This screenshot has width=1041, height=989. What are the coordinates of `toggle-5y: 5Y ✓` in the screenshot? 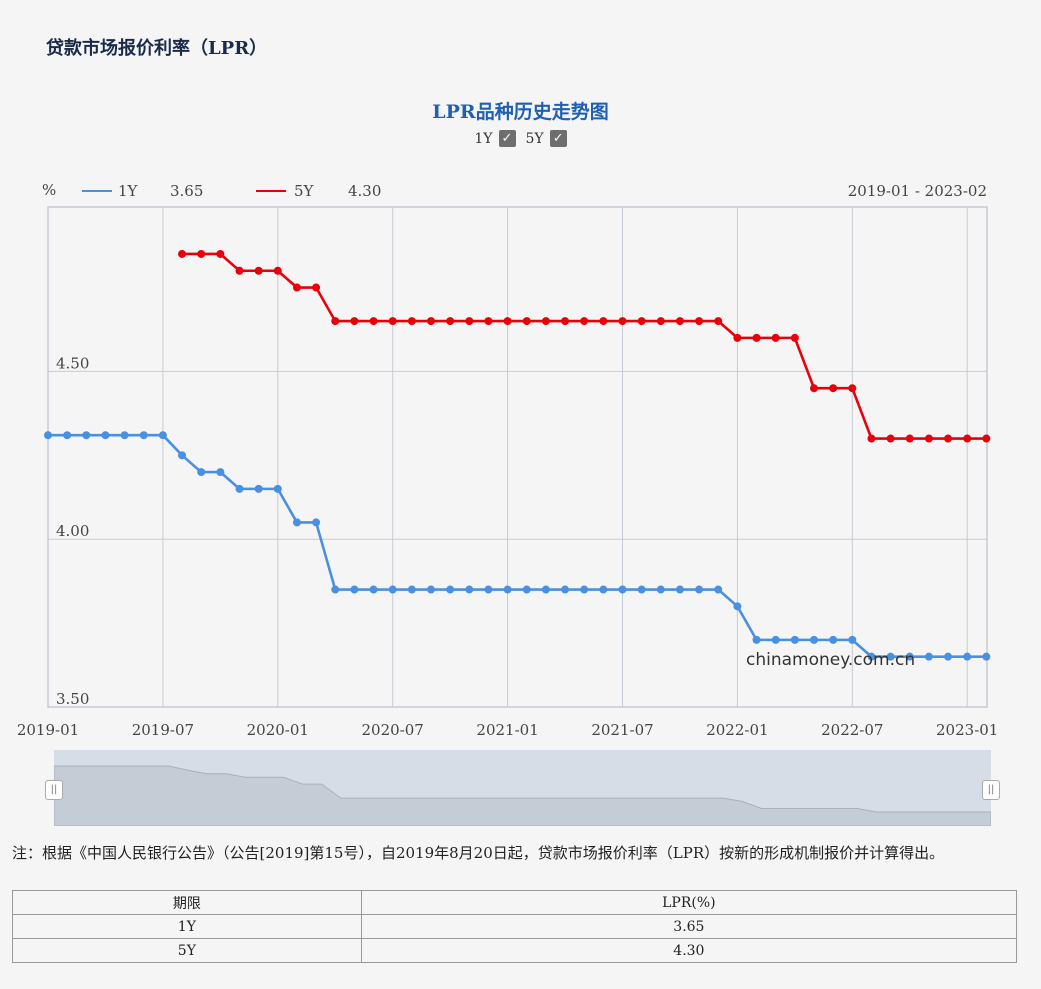 It's located at (546, 138).